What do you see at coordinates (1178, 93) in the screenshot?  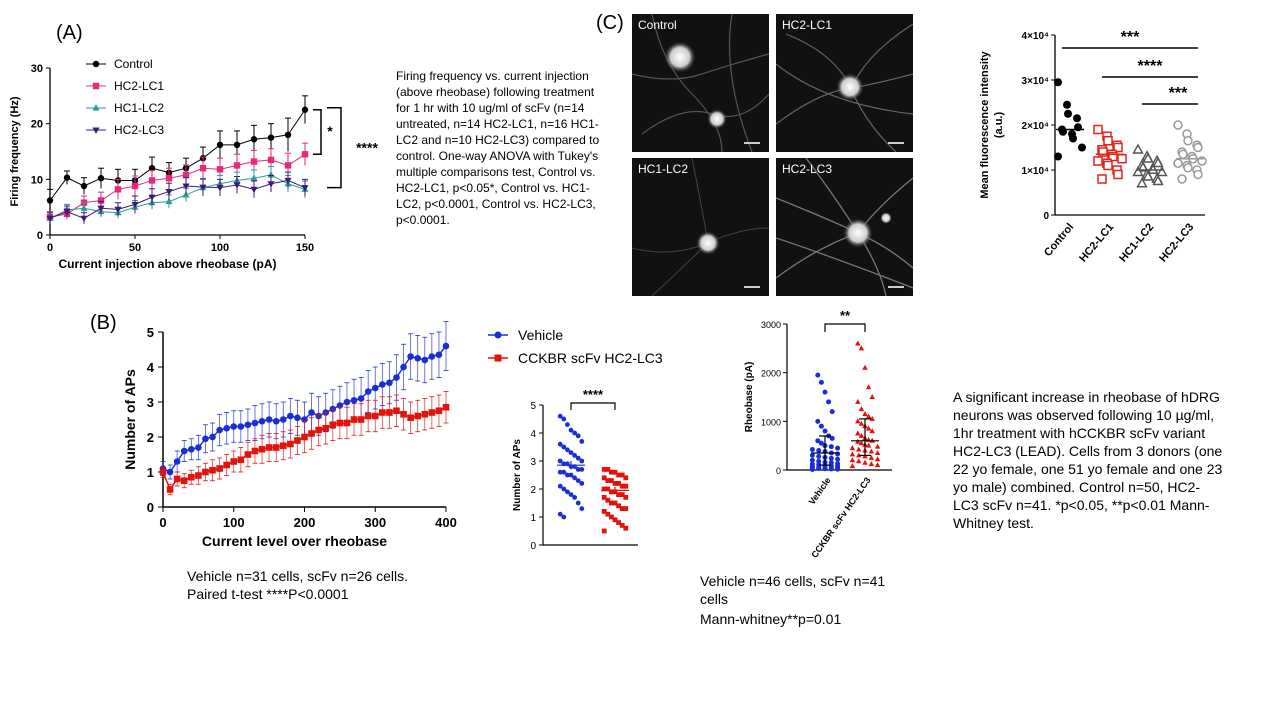 I see `sig-stars: ***` at bounding box center [1178, 93].